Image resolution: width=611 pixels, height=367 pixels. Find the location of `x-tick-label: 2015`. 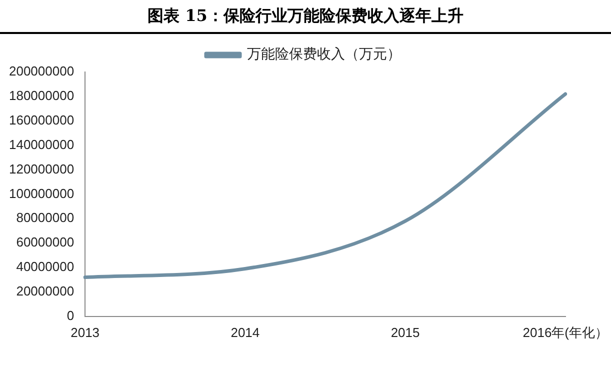

x-tick-label: 2015 is located at coordinates (405, 332).